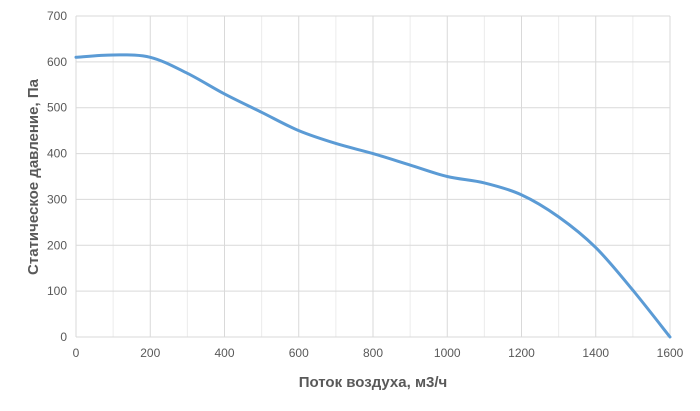 The width and height of the screenshot is (700, 411). I want to click on y-tick-label: 300, so click(57, 199).